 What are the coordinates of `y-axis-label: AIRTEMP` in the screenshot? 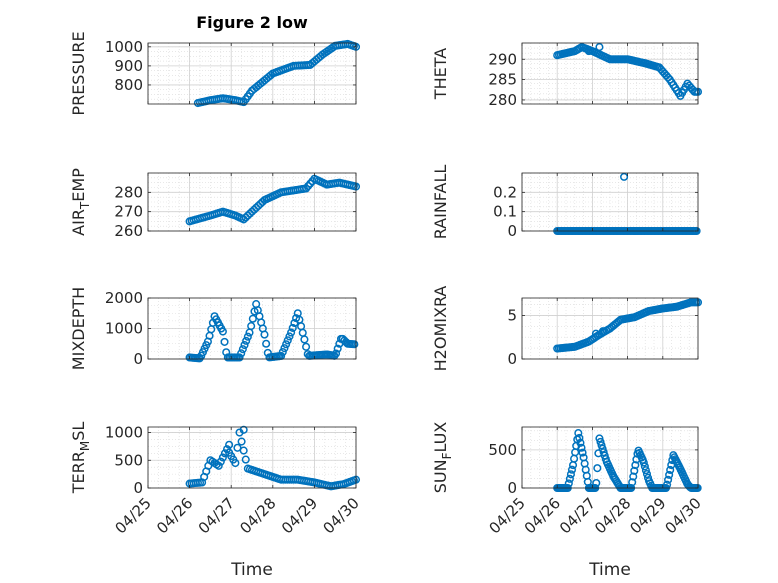 It's located at (80, 202).